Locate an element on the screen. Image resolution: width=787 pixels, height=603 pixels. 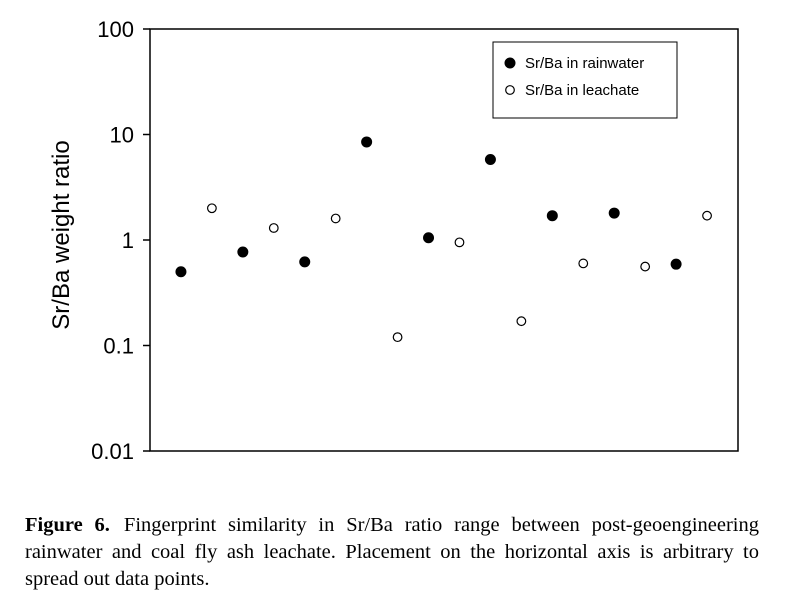
y-tick-label: 100 is located at coordinates (115, 29).